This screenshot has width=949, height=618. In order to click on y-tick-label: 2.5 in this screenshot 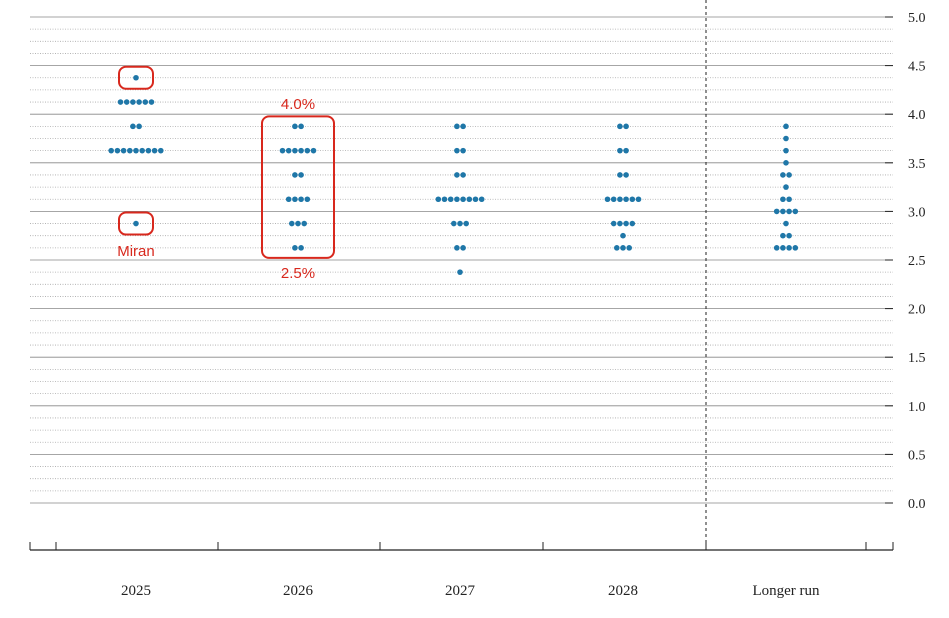, I will do `click(917, 261)`.